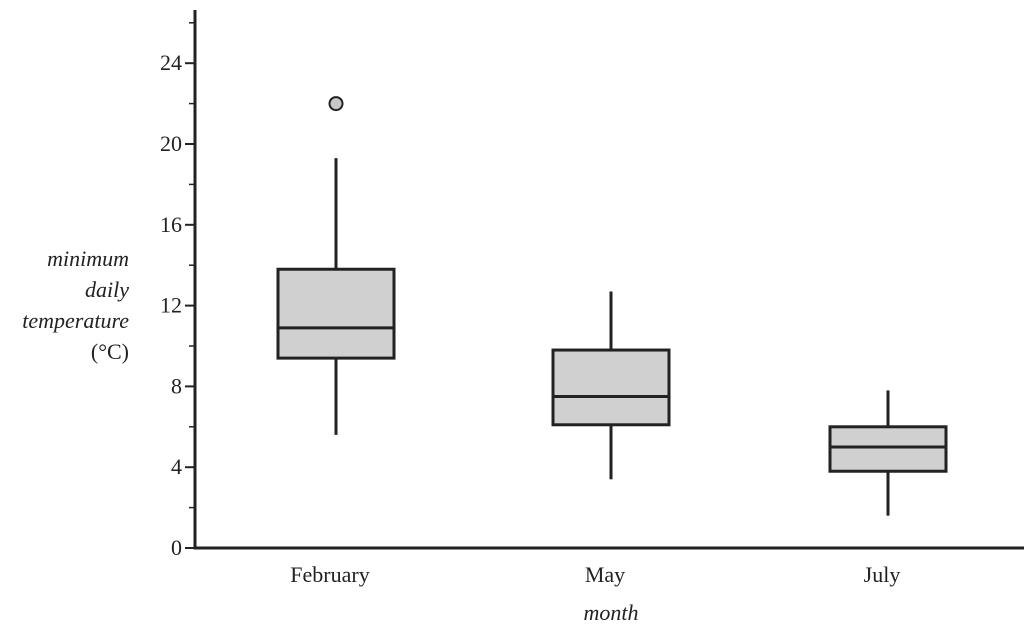 The height and width of the screenshot is (625, 1027). I want to click on box-may, so click(611, 387).